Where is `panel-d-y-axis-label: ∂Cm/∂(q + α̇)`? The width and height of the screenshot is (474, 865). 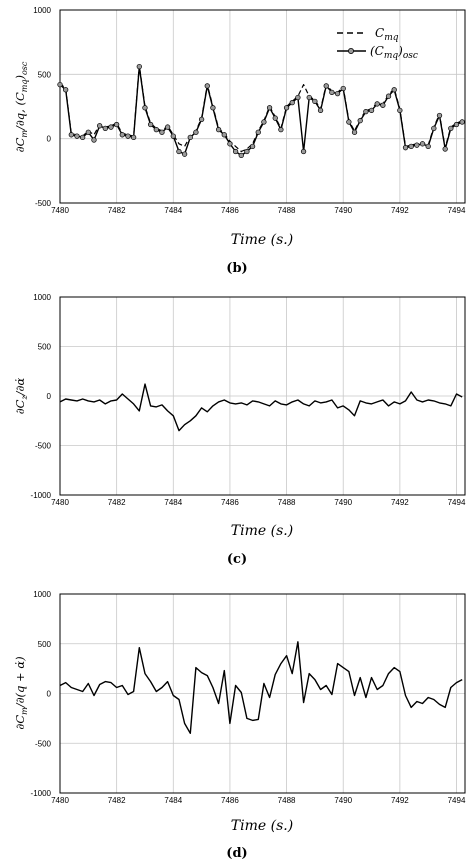
panel-d-y-axis-label: ∂Cm/∂(q + α̇) is located at coordinates (21, 692).